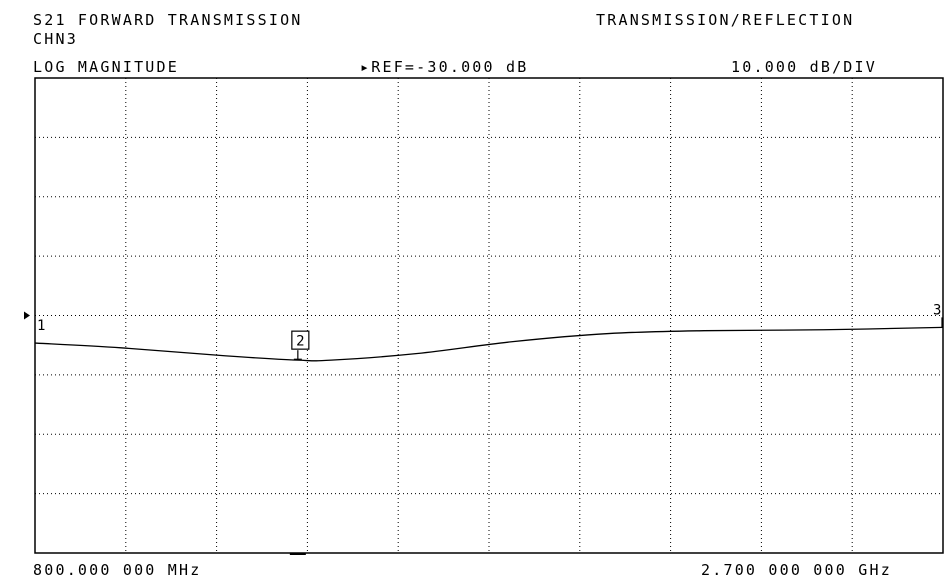 Image resolution: width=949 pixels, height=586 pixels. Describe the element at coordinates (725, 20) in the screenshot. I see `header-mode: TRANSMISSION/REFLECTION` at that location.